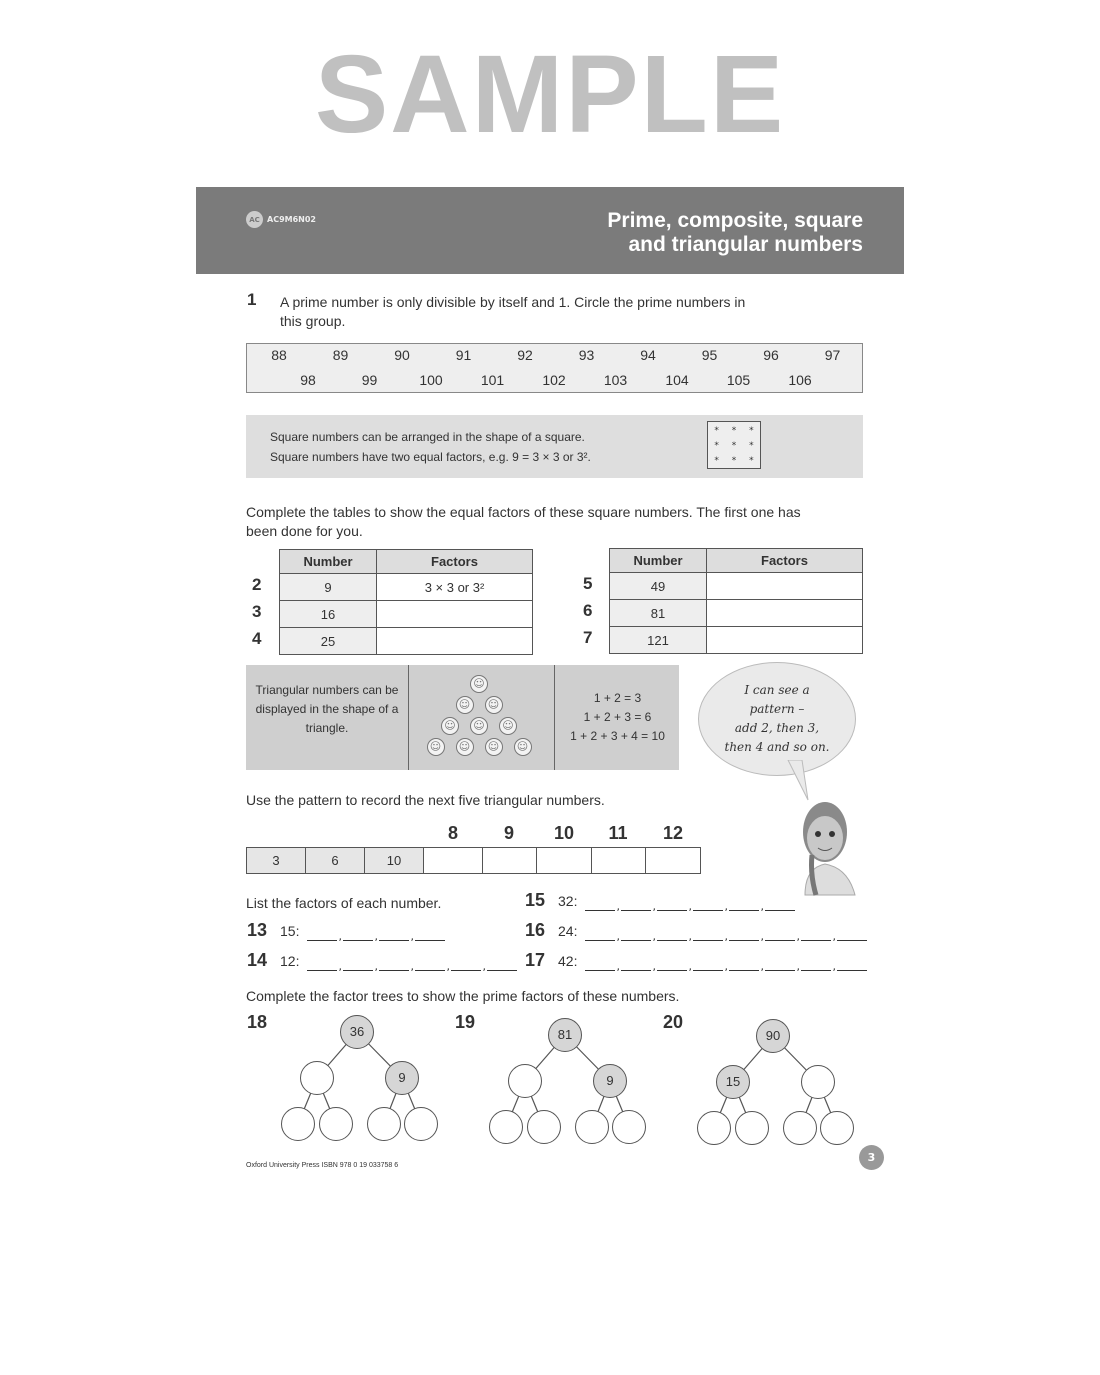 The height and width of the screenshot is (1375, 1100). What do you see at coordinates (290, 961) in the screenshot?
I see `factor-label: 12:` at bounding box center [290, 961].